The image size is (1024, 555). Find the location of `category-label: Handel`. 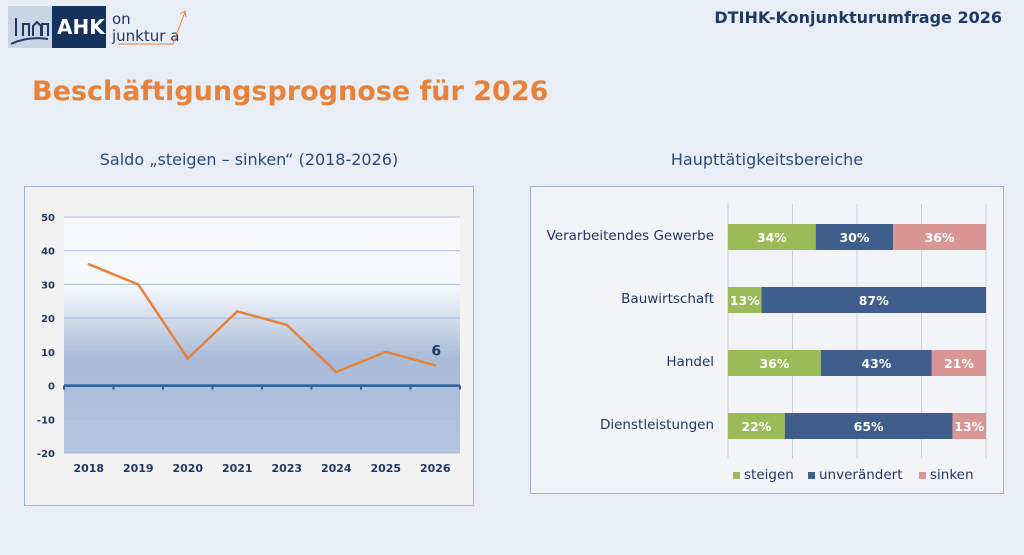

category-label: Handel is located at coordinates (690, 362).